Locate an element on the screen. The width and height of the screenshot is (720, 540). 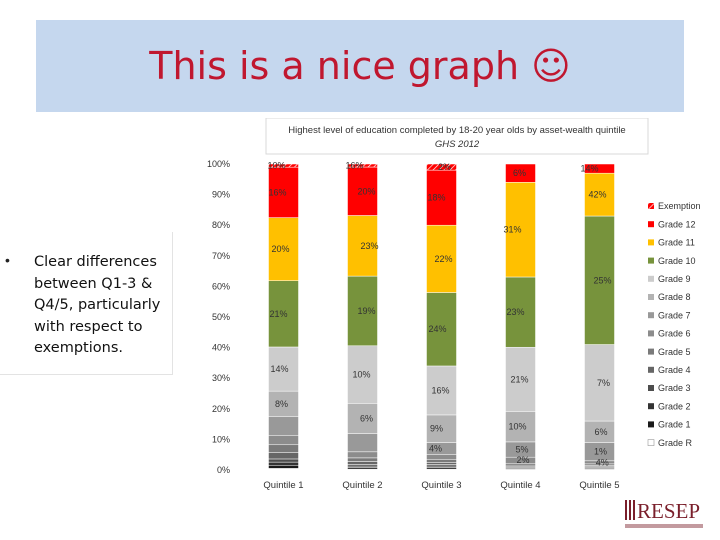
logo-mark-icon is located at coordinates (630, 510).